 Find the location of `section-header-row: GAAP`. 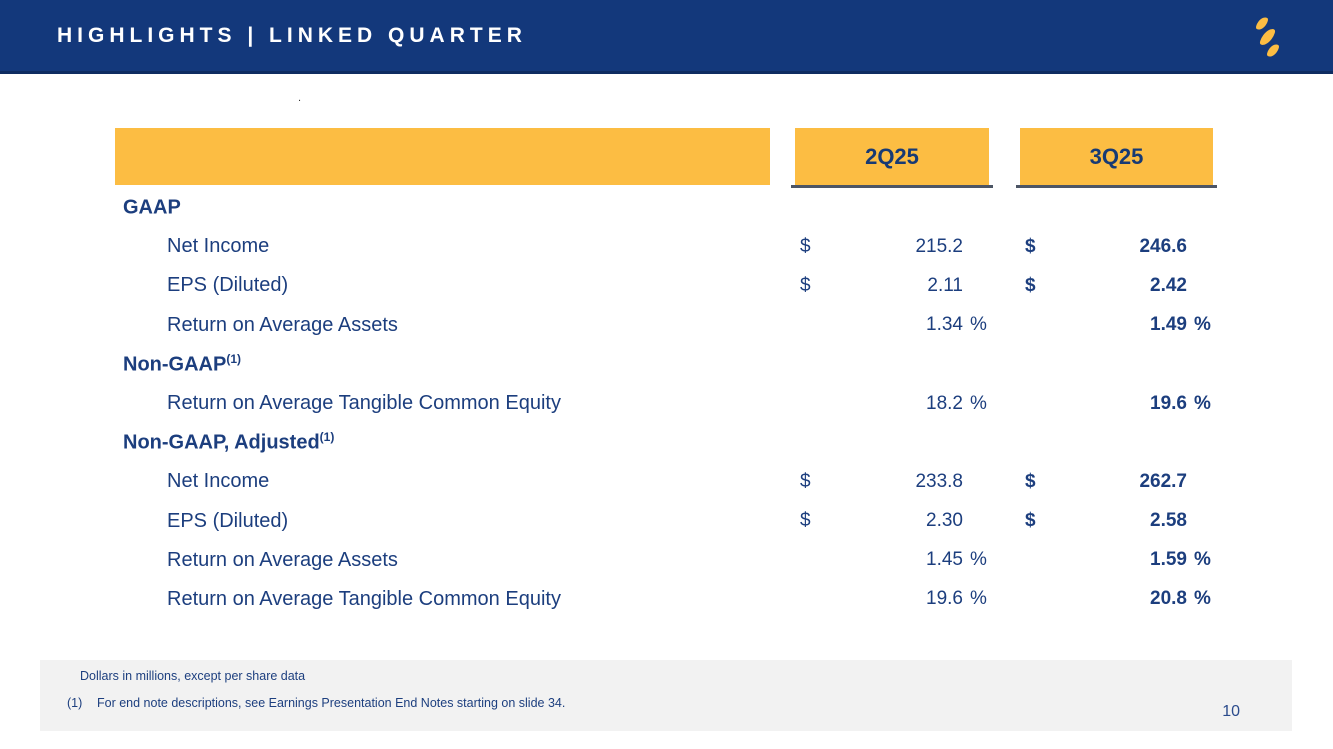

section-header-row: GAAP is located at coordinates (666, 207).